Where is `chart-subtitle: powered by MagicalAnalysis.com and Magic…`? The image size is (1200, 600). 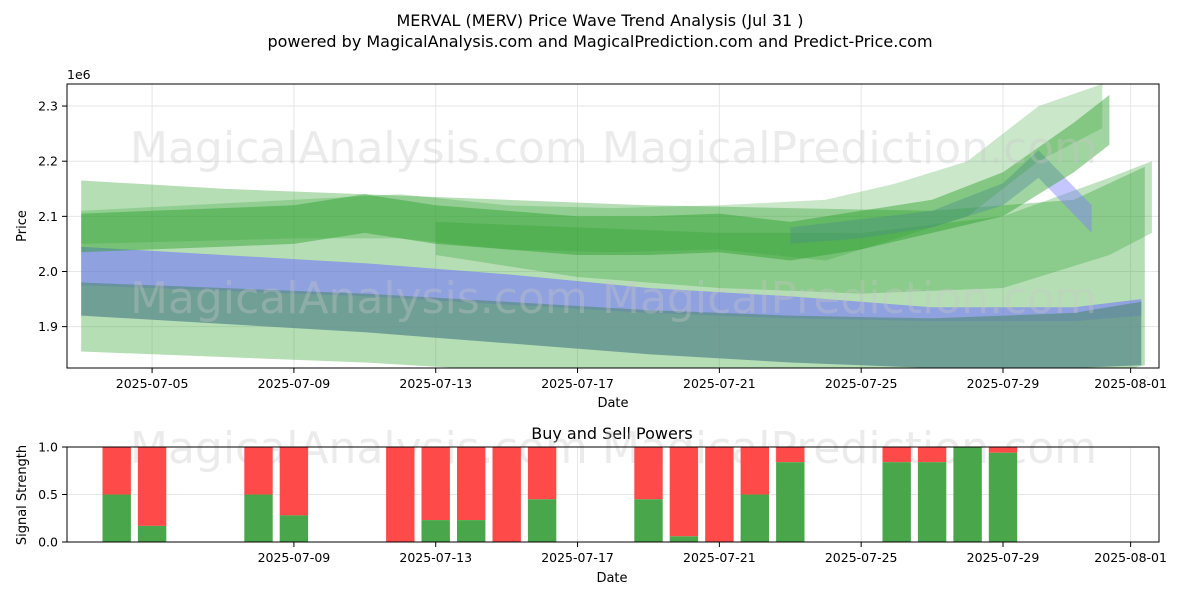
chart-subtitle: powered by MagicalAnalysis.com and Magic… is located at coordinates (599, 41).